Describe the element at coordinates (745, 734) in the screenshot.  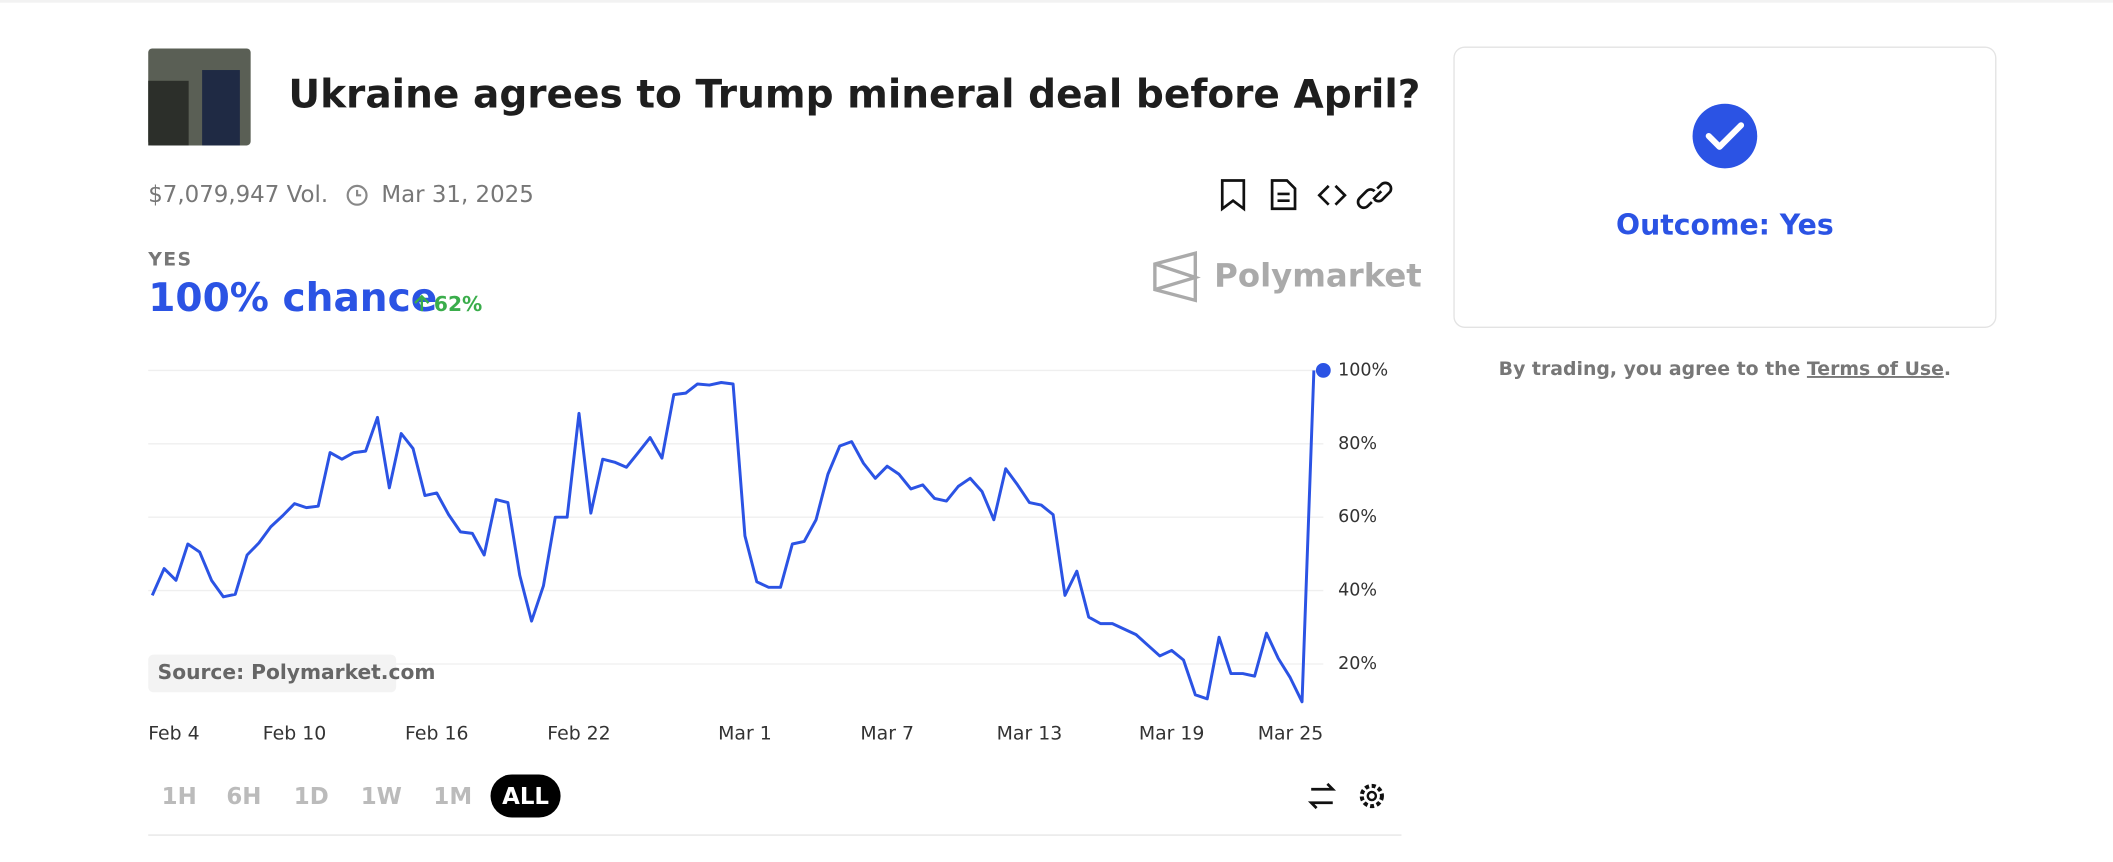
I see `x-tick-label: Mar 1` at that location.